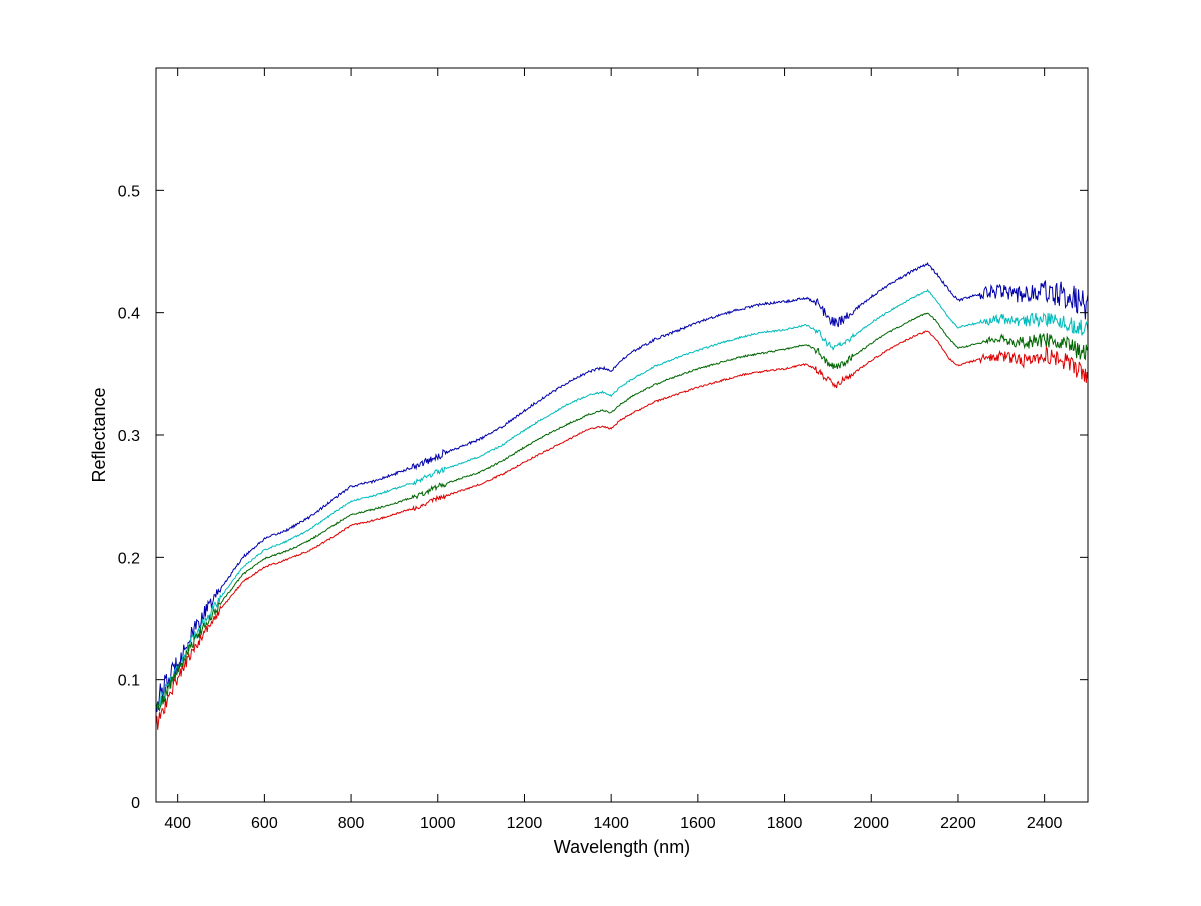 This screenshot has width=1201, height=906. Describe the element at coordinates (611, 823) in the screenshot. I see `x-tick-label: 1400` at that location.